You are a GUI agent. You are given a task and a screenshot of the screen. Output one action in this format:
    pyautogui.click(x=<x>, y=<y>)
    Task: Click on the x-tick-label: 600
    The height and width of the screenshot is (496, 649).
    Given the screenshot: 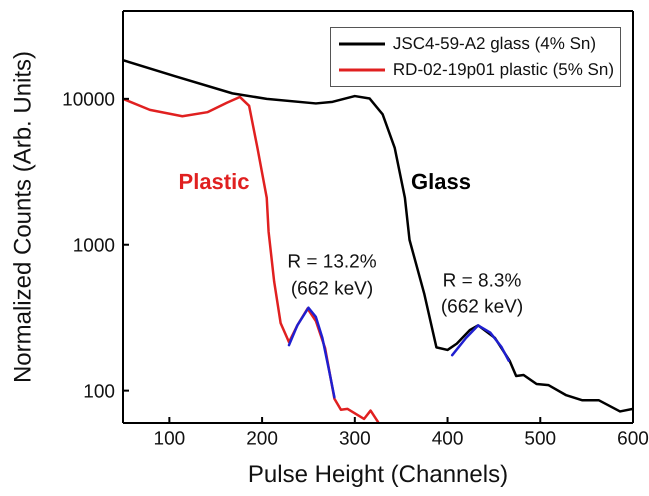 What is the action you would take?
    pyautogui.click(x=633, y=439)
    